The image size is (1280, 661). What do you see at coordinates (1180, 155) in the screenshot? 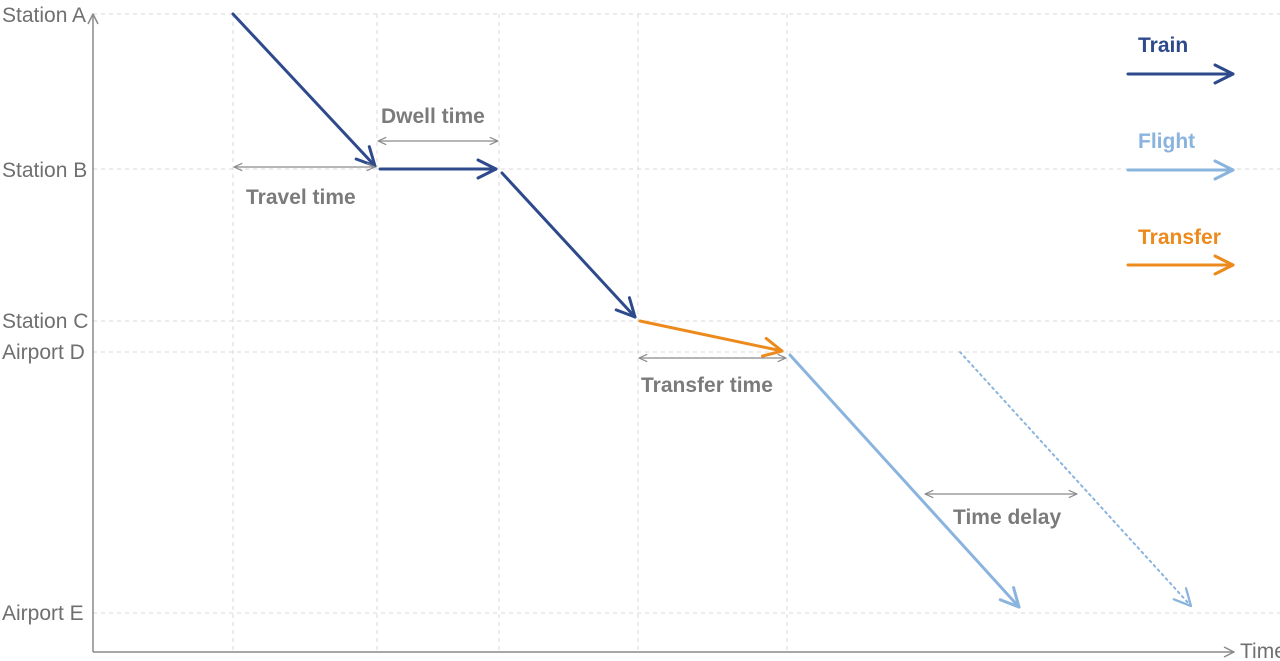
I see `legend: Train Flight Transfer` at bounding box center [1180, 155].